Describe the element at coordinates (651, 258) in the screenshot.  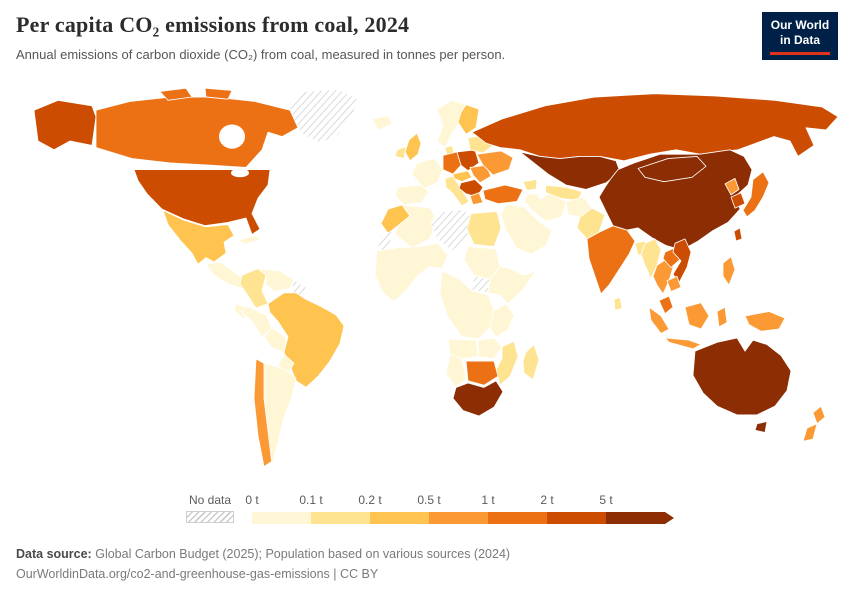
I see `region-myanmar` at that location.